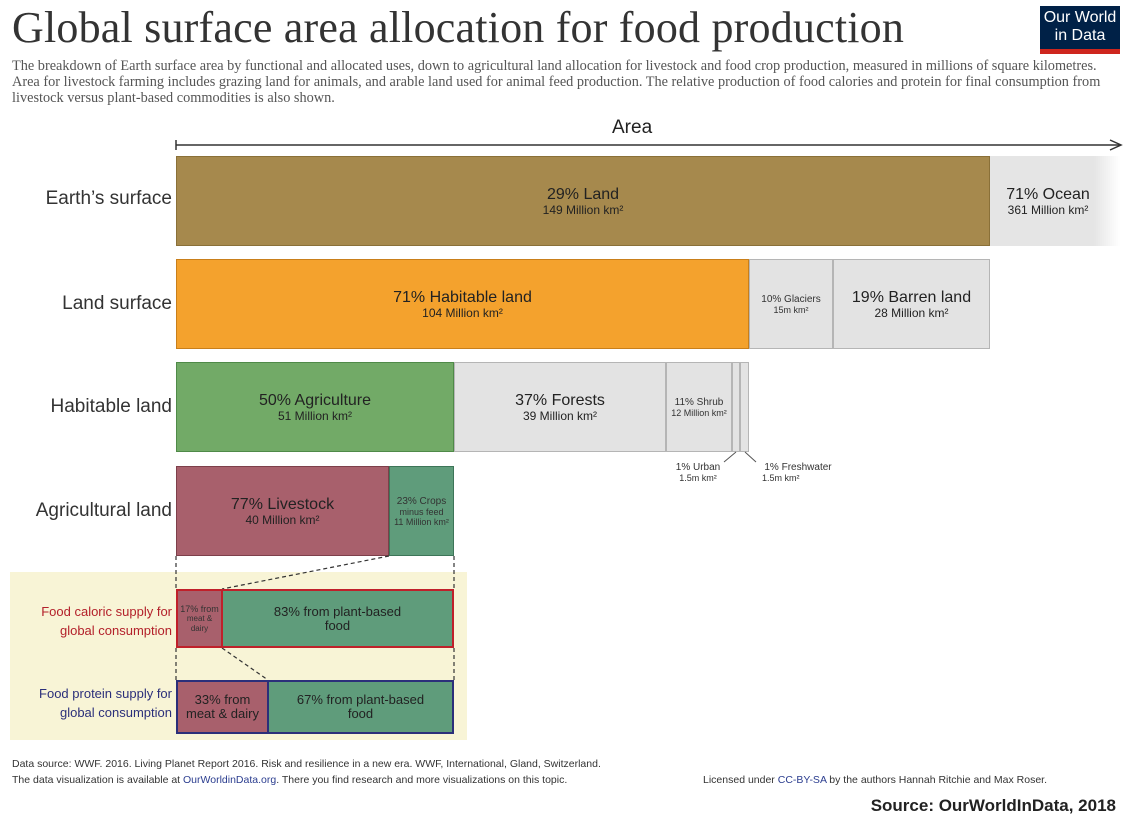 The image size is (1128, 827). What do you see at coordinates (98, 780) in the screenshot?
I see `footer-availability-pre: The data visualization is available at` at bounding box center [98, 780].